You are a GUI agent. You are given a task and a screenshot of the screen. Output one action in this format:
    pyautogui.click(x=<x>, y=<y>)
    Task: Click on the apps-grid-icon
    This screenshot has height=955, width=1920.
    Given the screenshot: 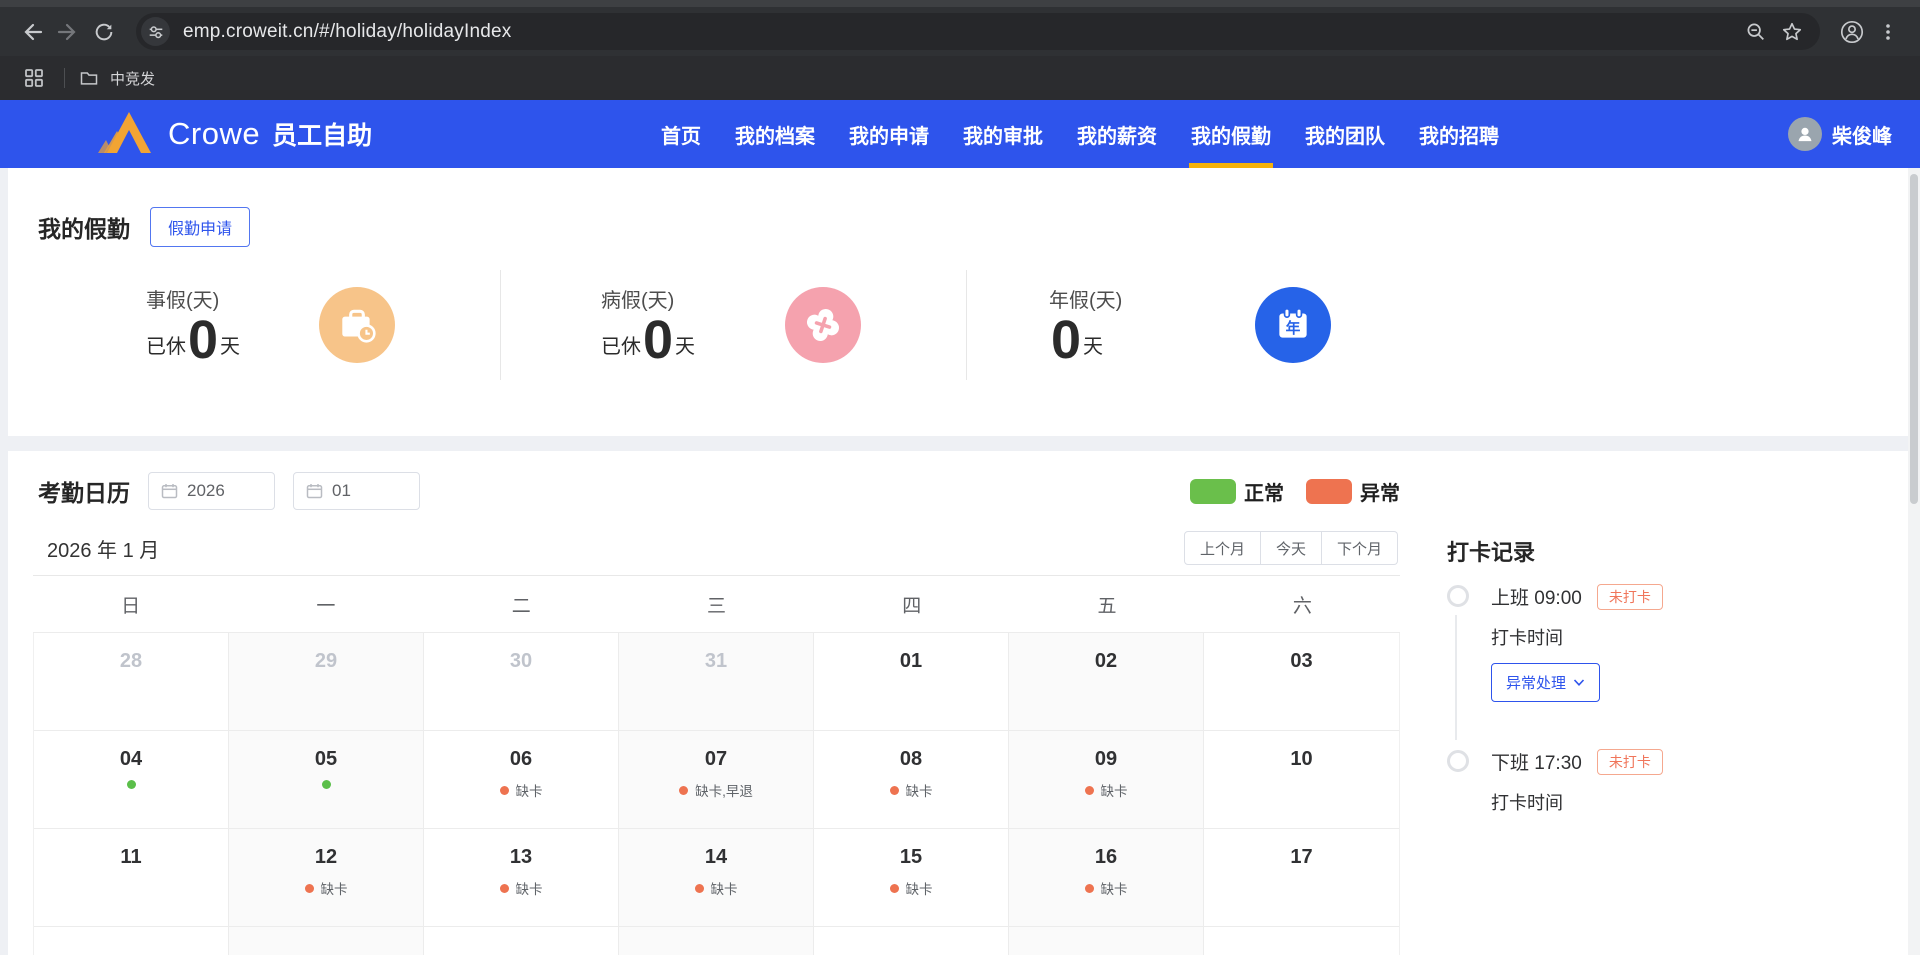 What is the action you would take?
    pyautogui.click(x=34, y=78)
    